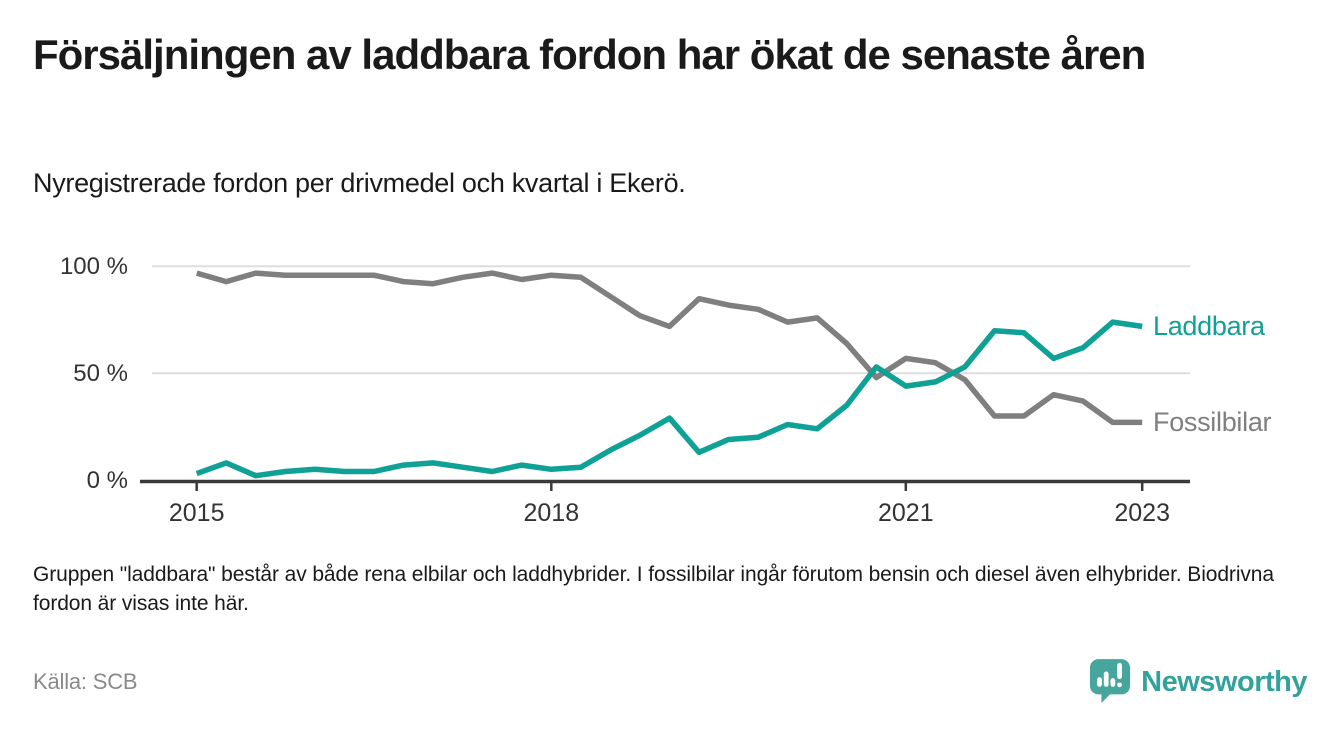 The width and height of the screenshot is (1340, 733). I want to click on y-tick-0: 0 %, so click(107, 480).